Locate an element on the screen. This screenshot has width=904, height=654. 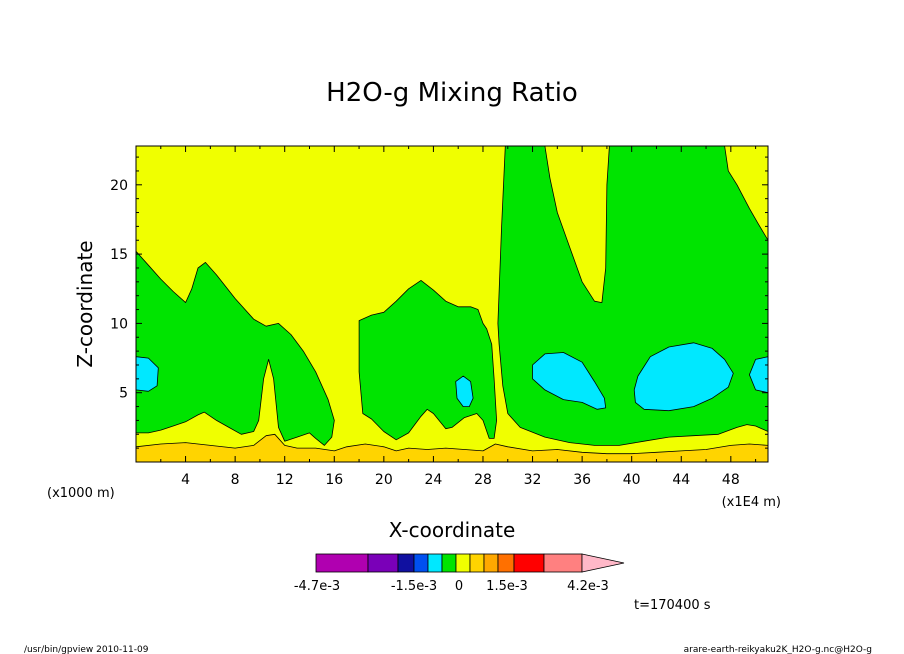
x-axis-label: X-coordinate is located at coordinates (452, 530).